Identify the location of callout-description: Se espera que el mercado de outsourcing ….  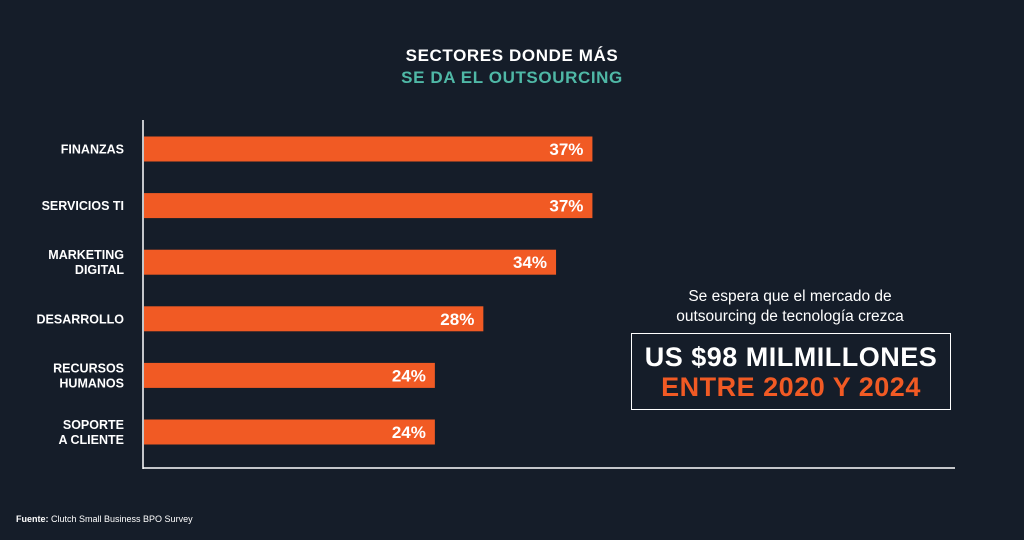
(790, 307).